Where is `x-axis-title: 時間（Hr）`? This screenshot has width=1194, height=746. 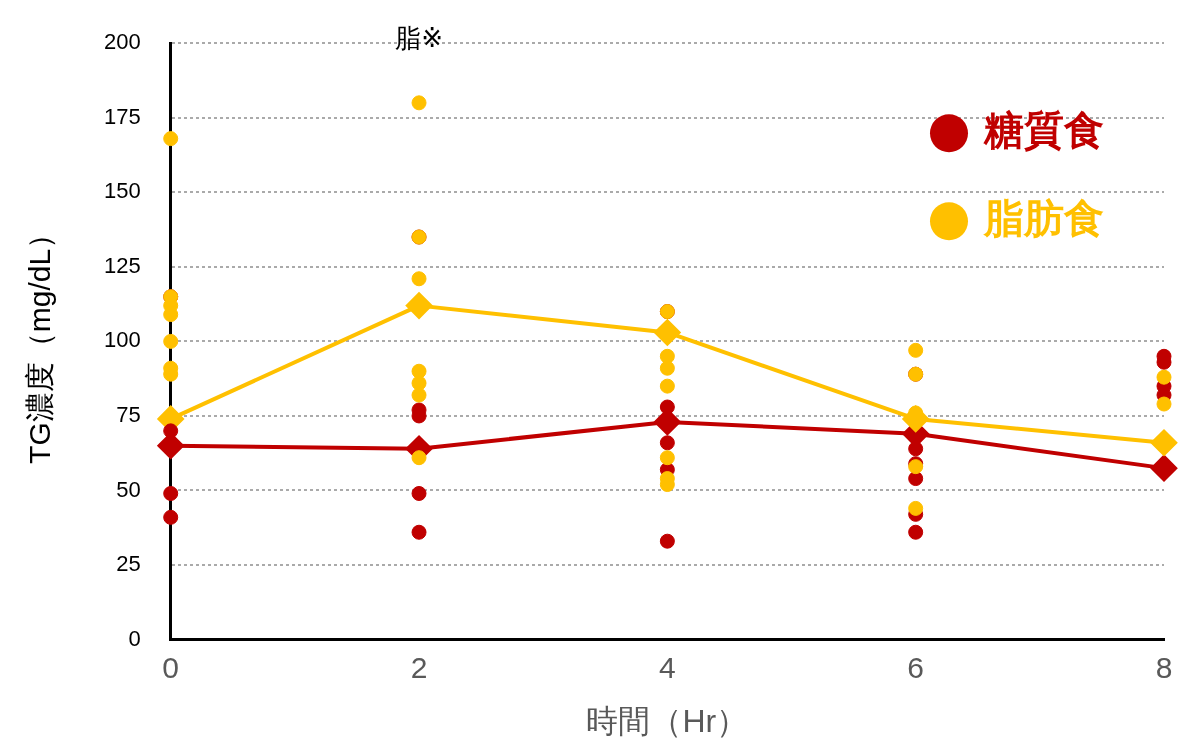
x-axis-title: 時間（Hr） is located at coordinates (667, 720).